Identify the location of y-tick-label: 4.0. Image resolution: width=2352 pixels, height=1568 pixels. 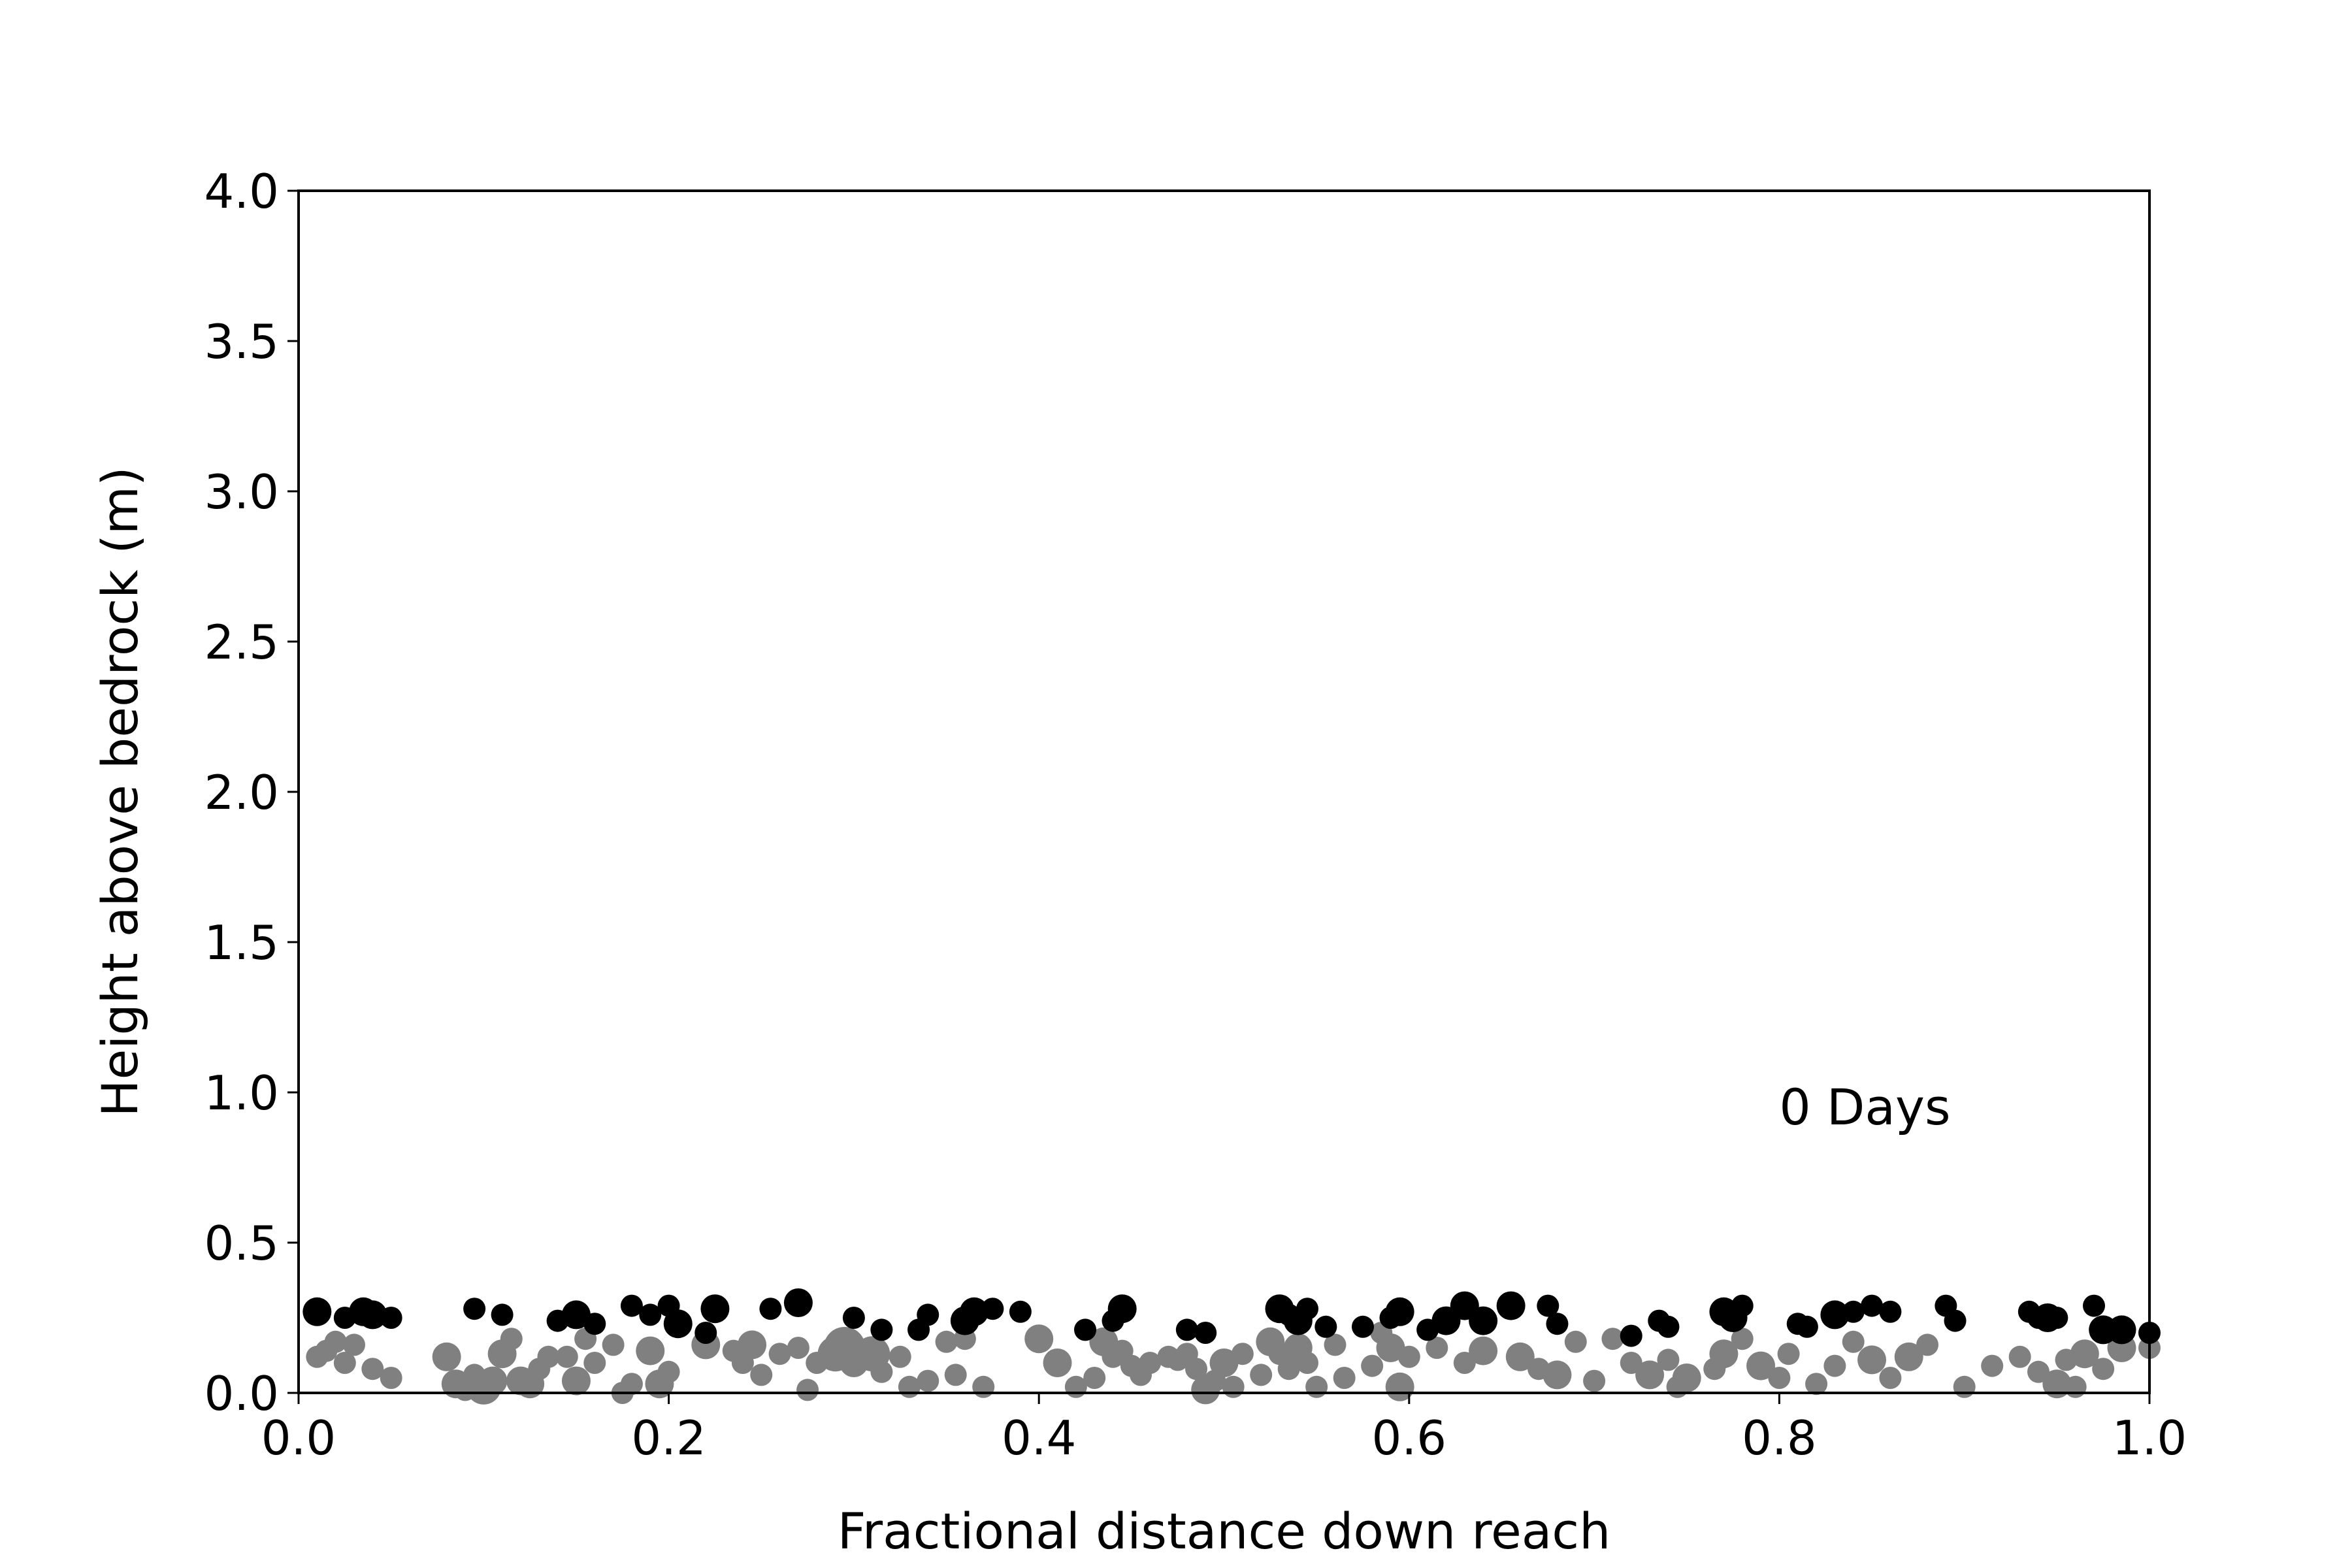
(241, 191).